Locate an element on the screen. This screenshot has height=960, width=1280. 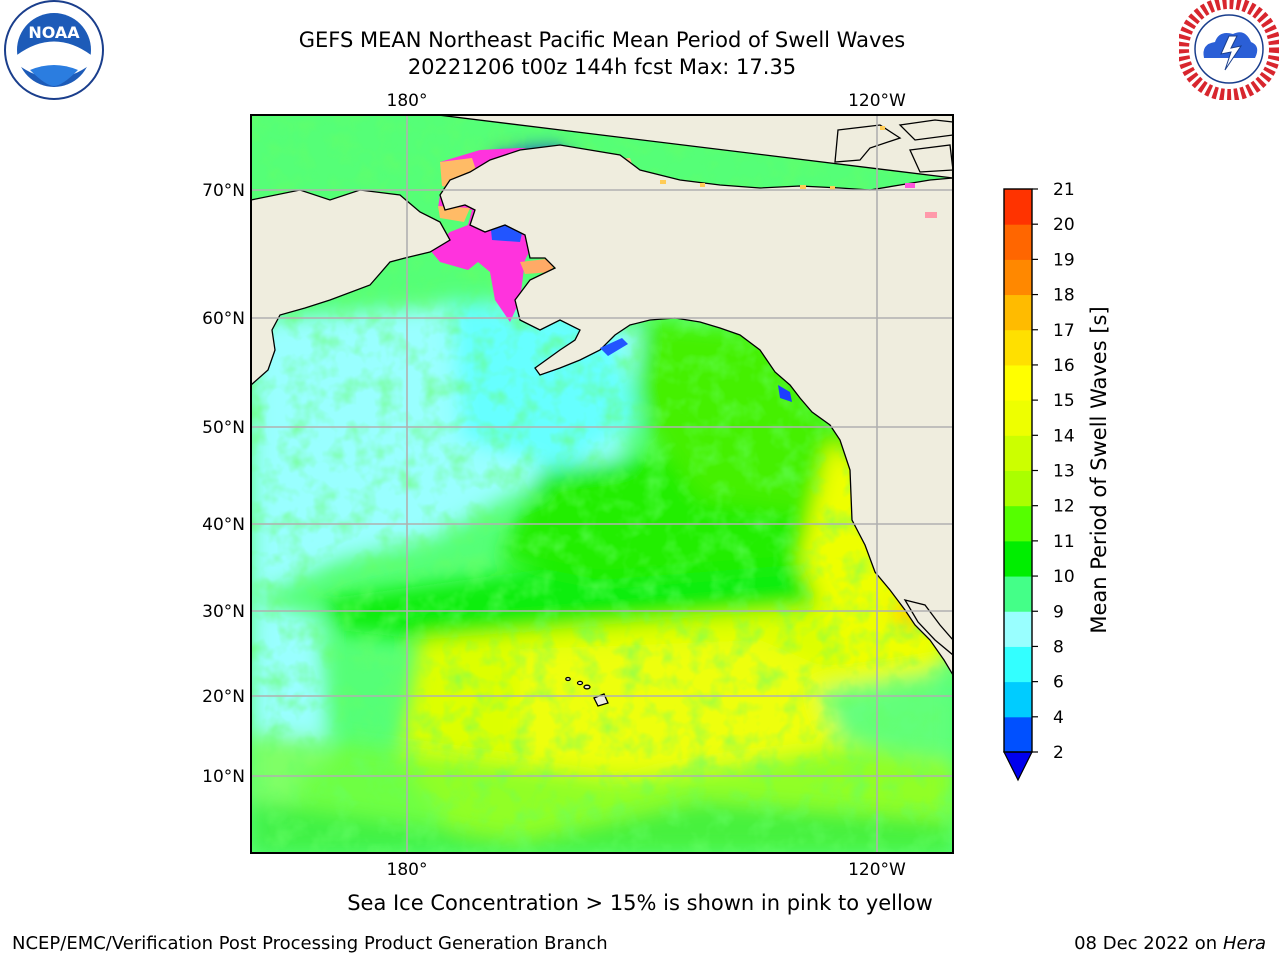
credit-right: 08 Dec 2022 on Hera is located at coordinates (1170, 943).